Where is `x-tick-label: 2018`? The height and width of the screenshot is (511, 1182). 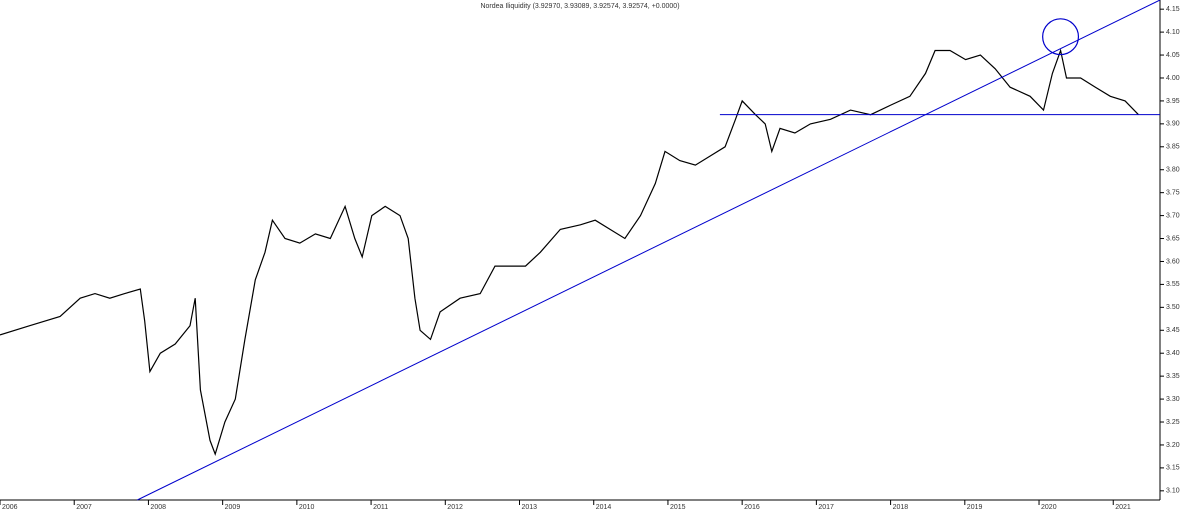
x-tick-label: 2018 is located at coordinates (901, 507).